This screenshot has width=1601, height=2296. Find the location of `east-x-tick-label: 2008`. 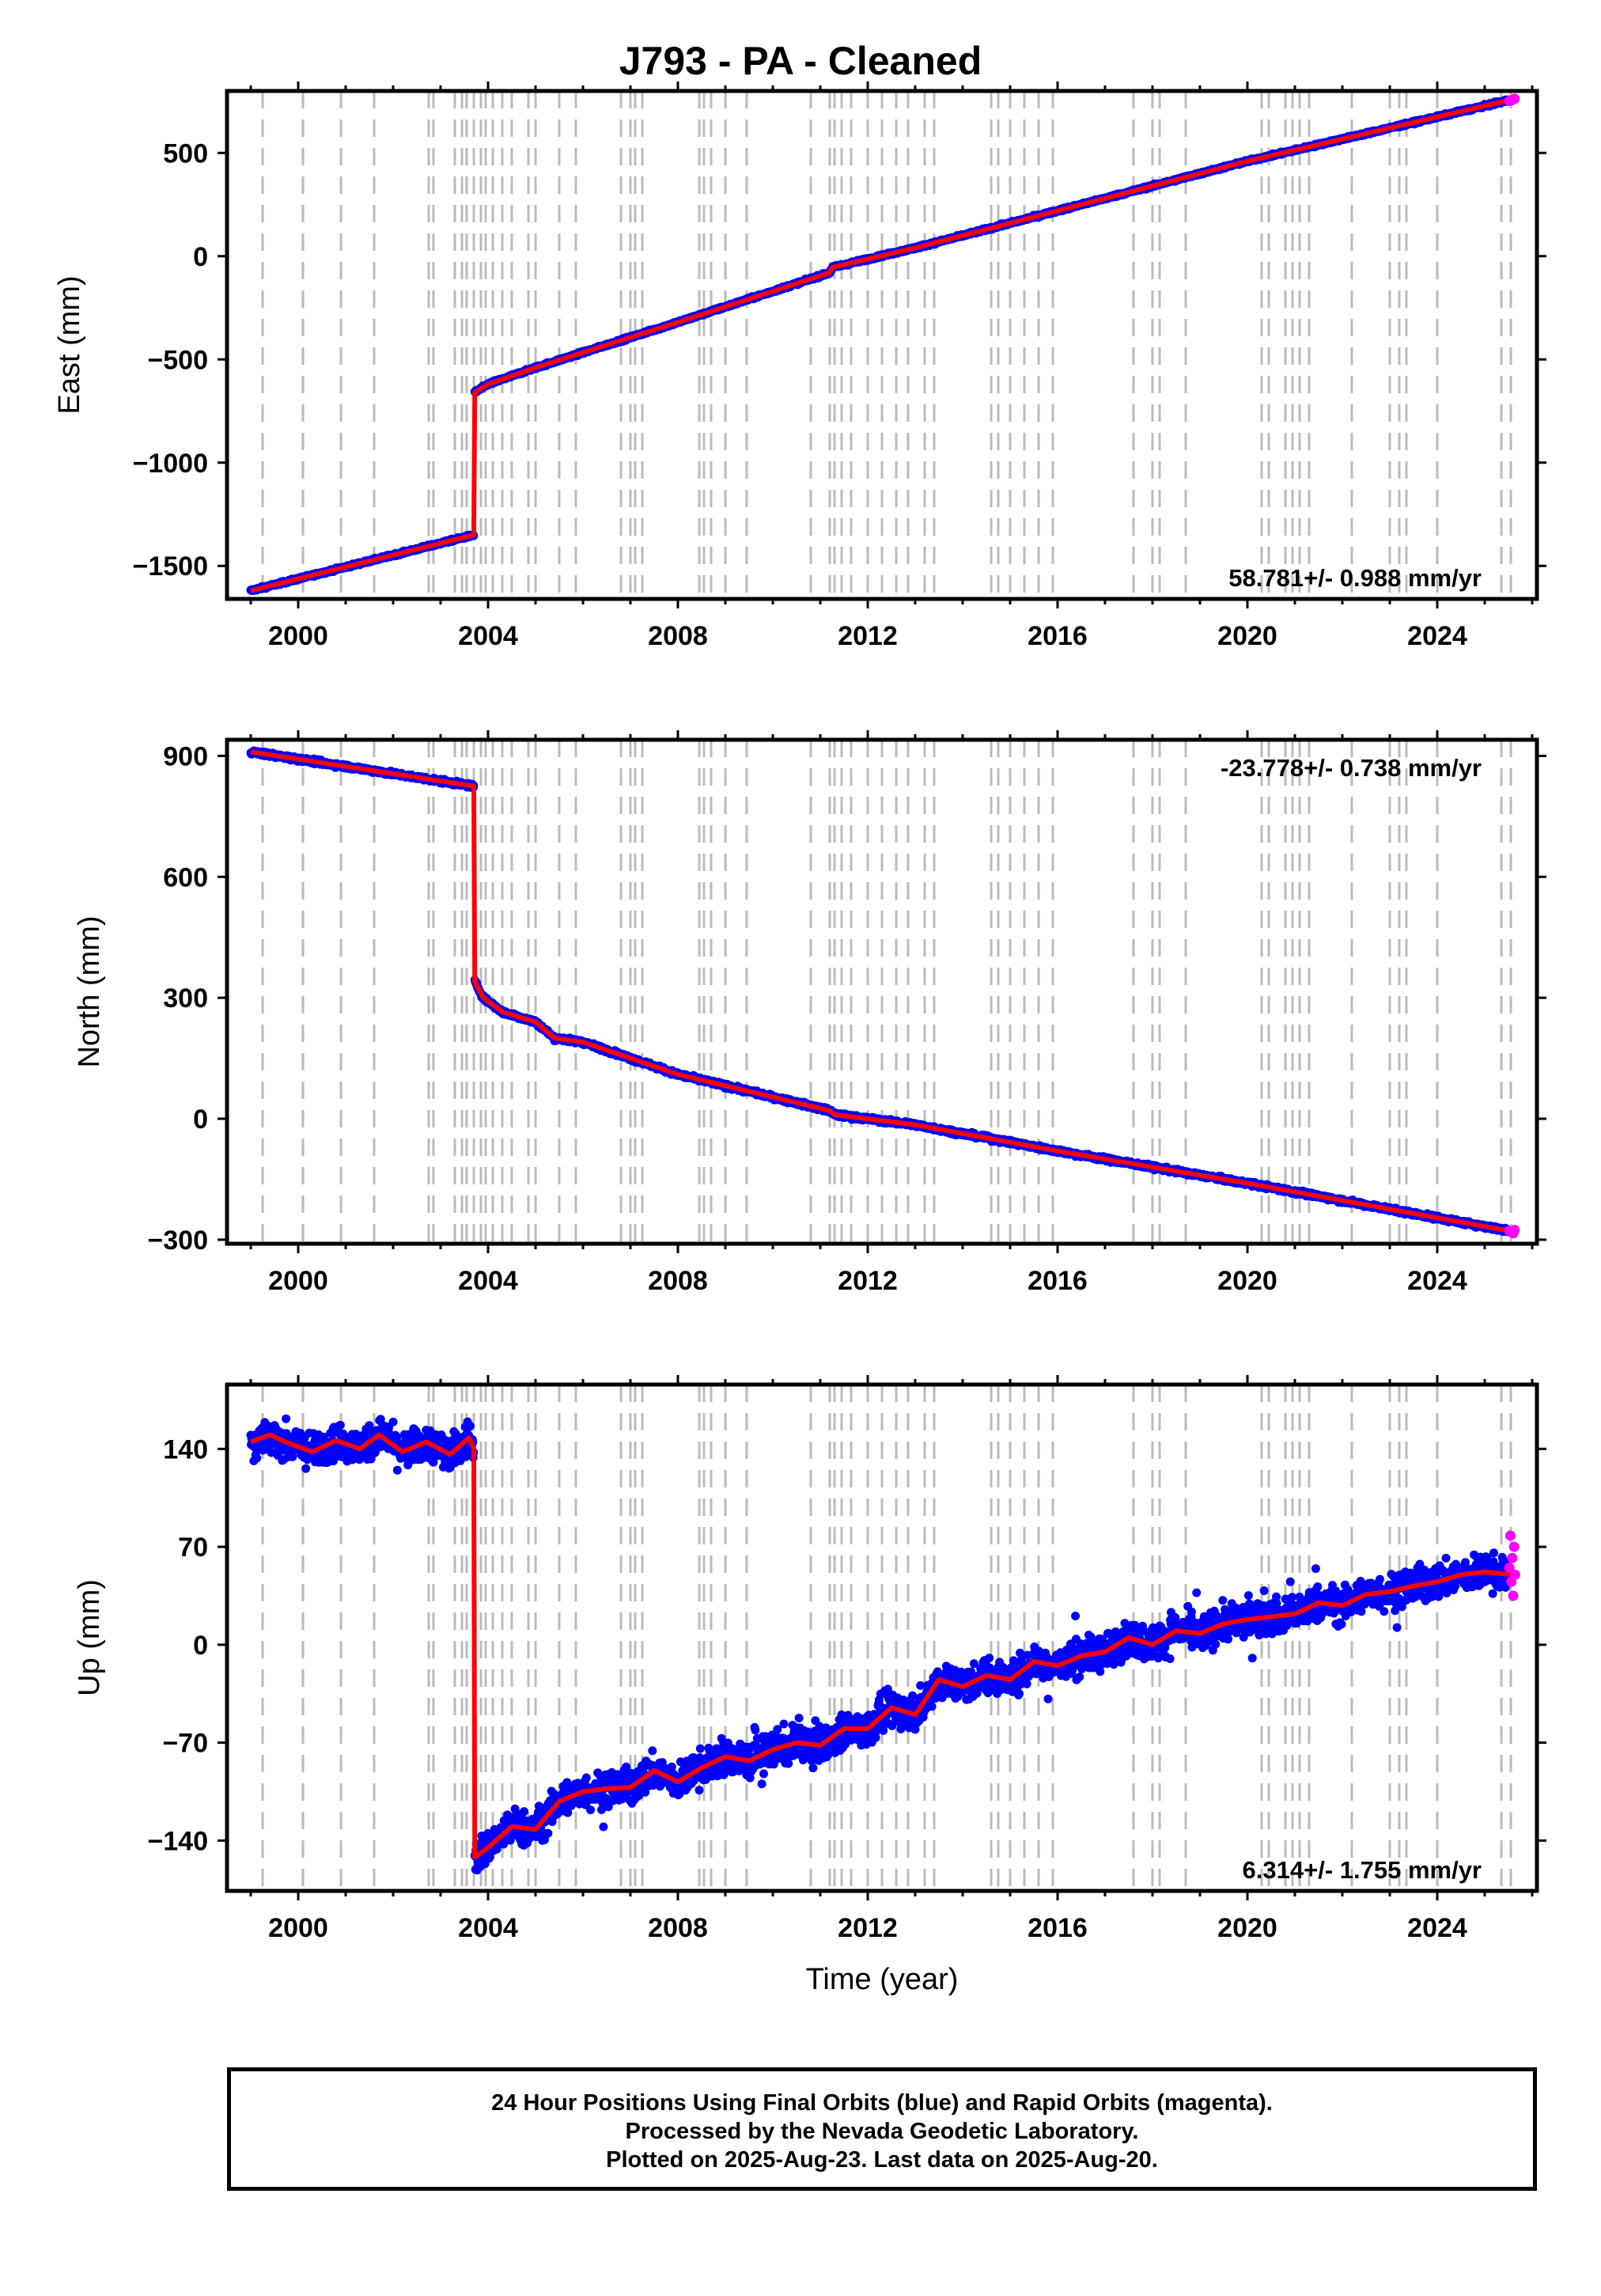

east-x-tick-label: 2008 is located at coordinates (678, 636).